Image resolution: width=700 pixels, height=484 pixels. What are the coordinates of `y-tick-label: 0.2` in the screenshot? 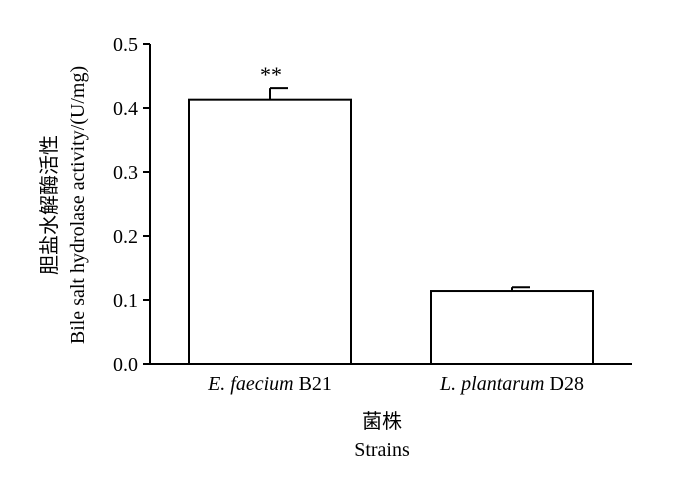 It's located at (125, 237).